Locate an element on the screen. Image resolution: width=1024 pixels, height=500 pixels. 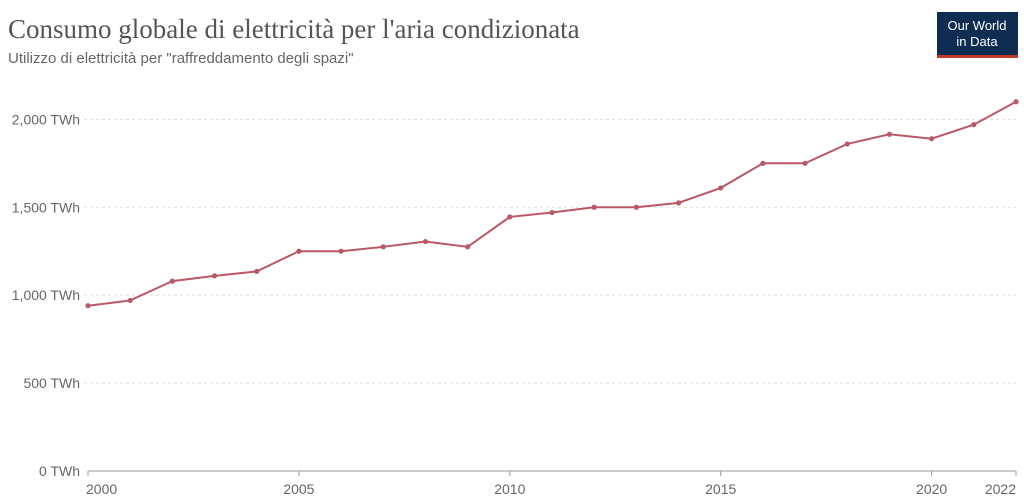
y-tick-label: 1,000 TWh is located at coordinates (46, 295).